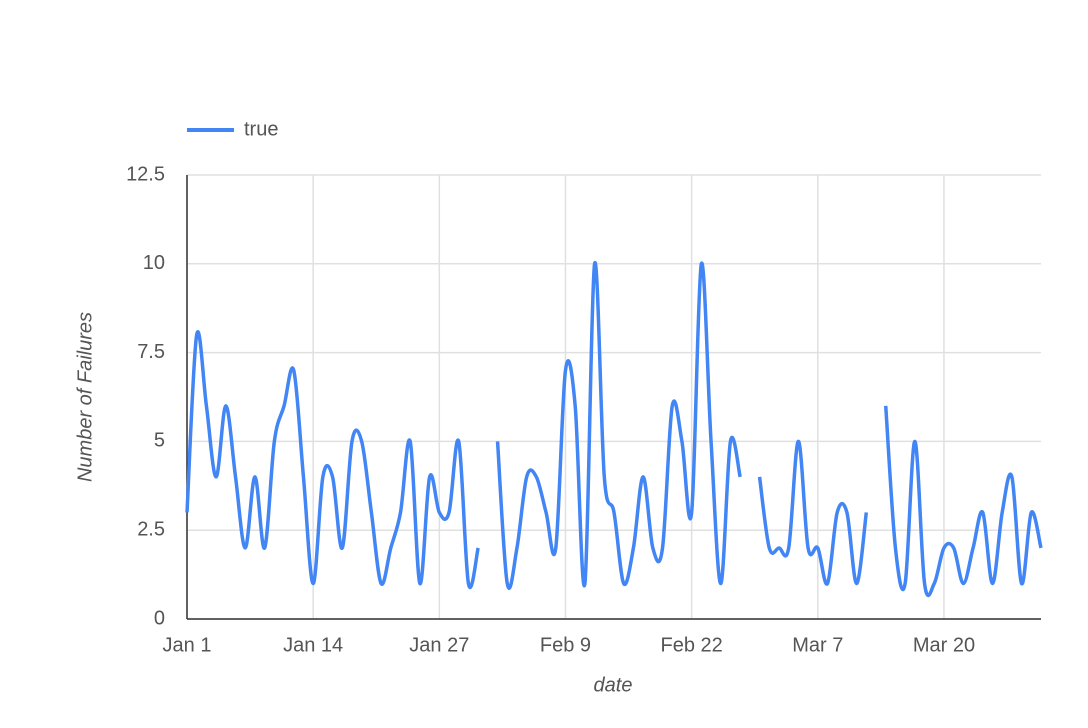  Describe the element at coordinates (151, 352) in the screenshot. I see `y-tick-label: 7.5` at that location.